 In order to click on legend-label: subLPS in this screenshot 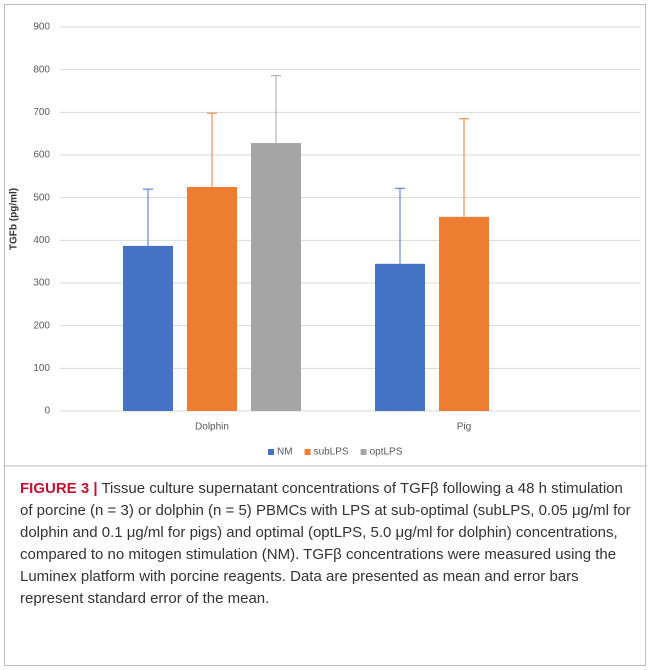, I will do `click(331, 452)`.